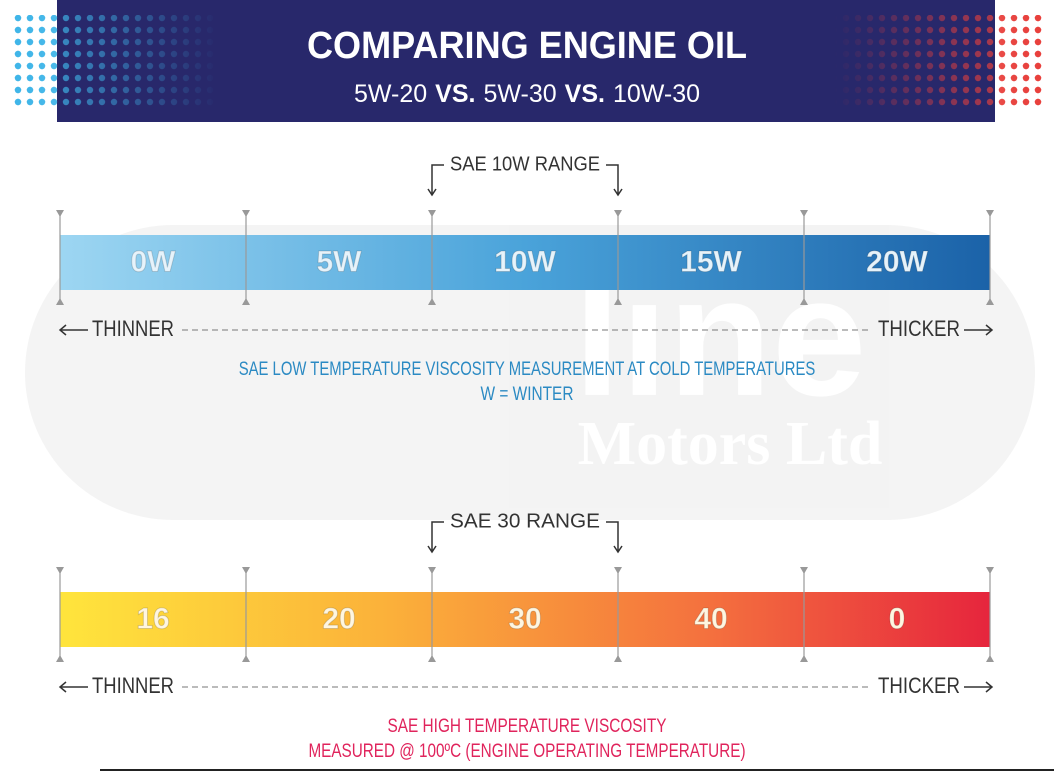 This screenshot has width=1054, height=771. Describe the element at coordinates (711, 261) in the screenshot. I see `segment-label: 15W` at that location.